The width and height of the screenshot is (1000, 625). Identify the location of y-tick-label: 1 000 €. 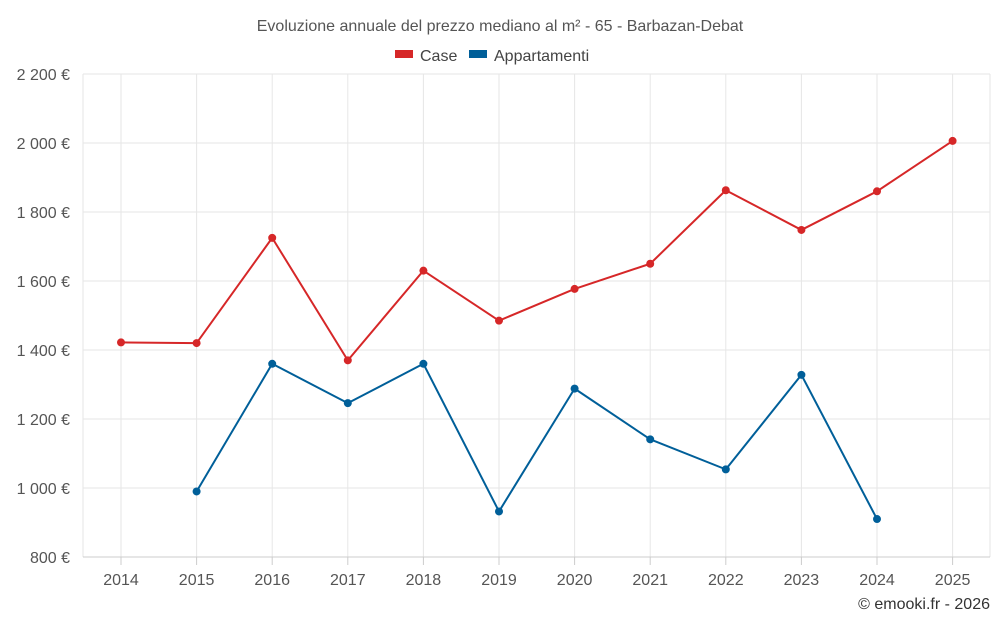
(43, 489).